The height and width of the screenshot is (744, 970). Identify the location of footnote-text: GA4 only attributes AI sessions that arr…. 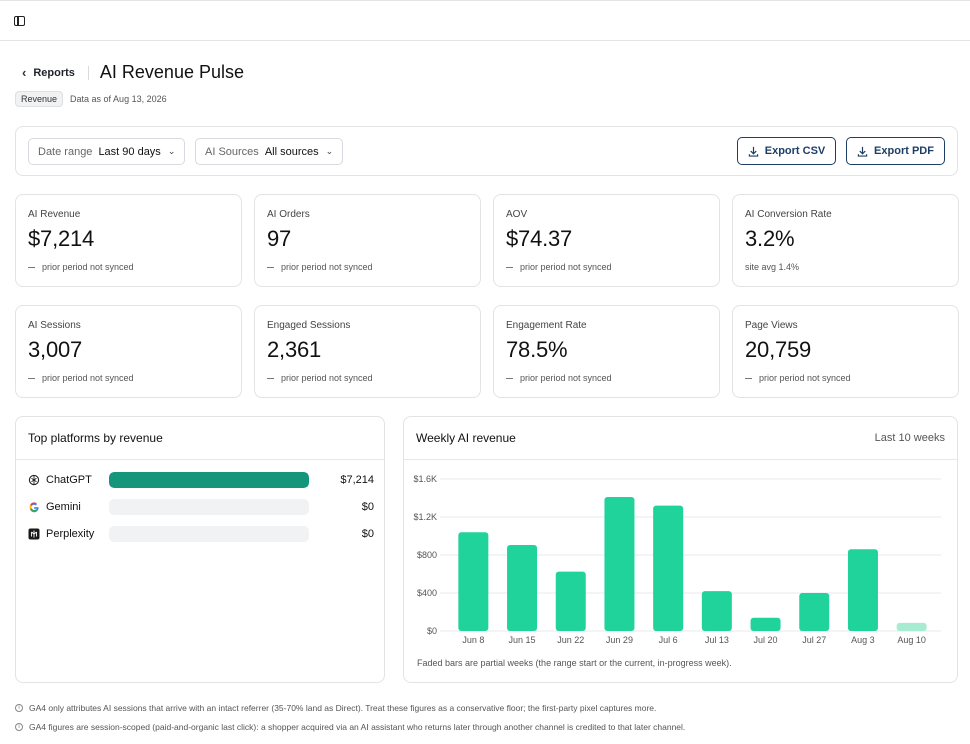
(343, 708).